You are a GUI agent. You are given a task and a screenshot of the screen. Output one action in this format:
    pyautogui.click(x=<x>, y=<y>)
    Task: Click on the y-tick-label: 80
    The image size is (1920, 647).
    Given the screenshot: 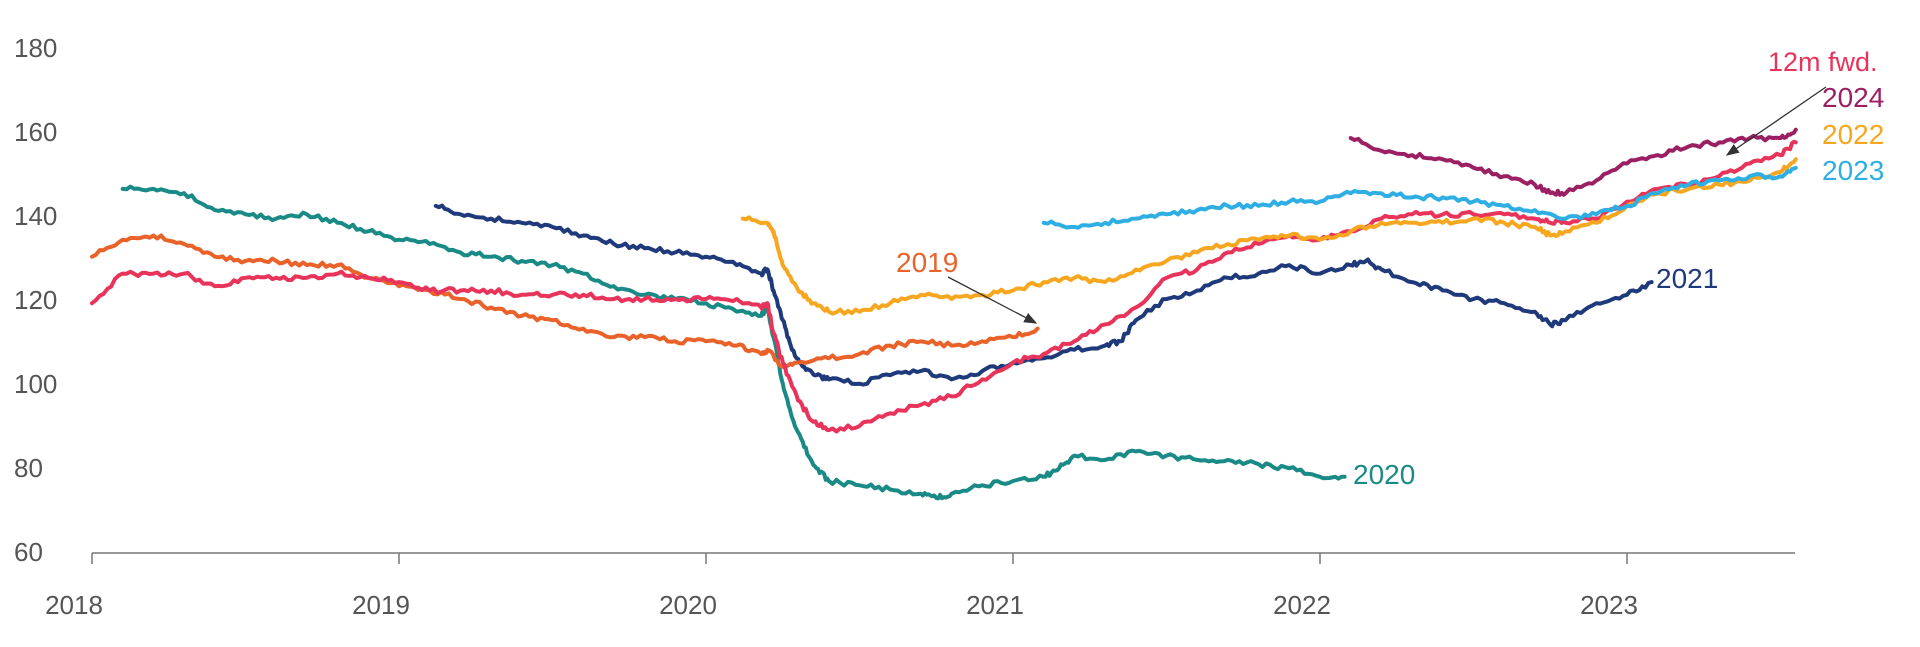 What is the action you would take?
    pyautogui.click(x=28, y=468)
    